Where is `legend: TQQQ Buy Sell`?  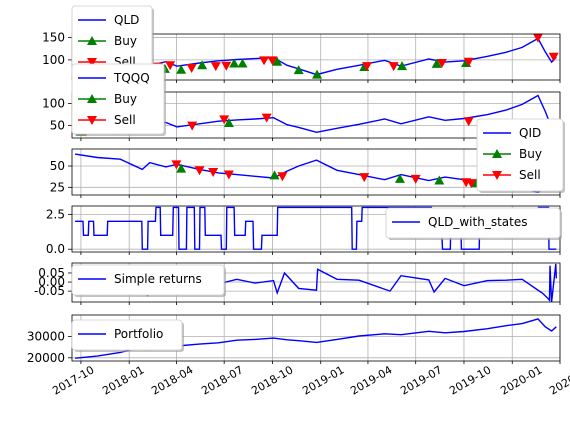 legend: TQQQ Buy Sell is located at coordinates (118, 99).